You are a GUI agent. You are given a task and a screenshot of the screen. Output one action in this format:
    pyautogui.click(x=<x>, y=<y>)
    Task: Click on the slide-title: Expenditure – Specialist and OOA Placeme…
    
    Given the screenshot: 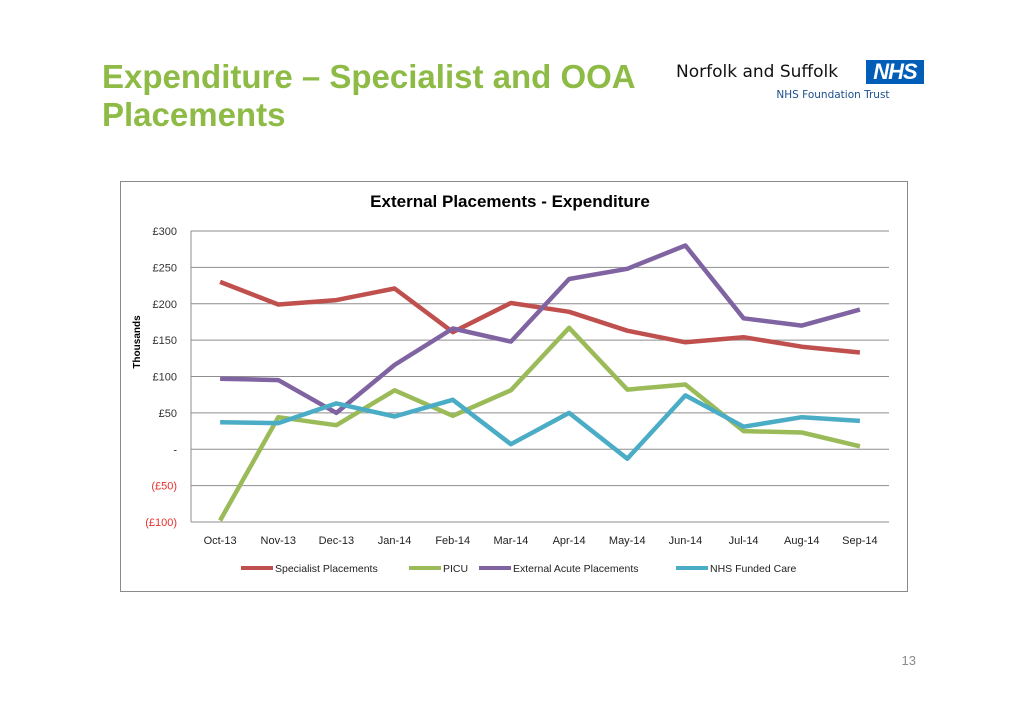 What is the action you would take?
    pyautogui.click(x=368, y=95)
    